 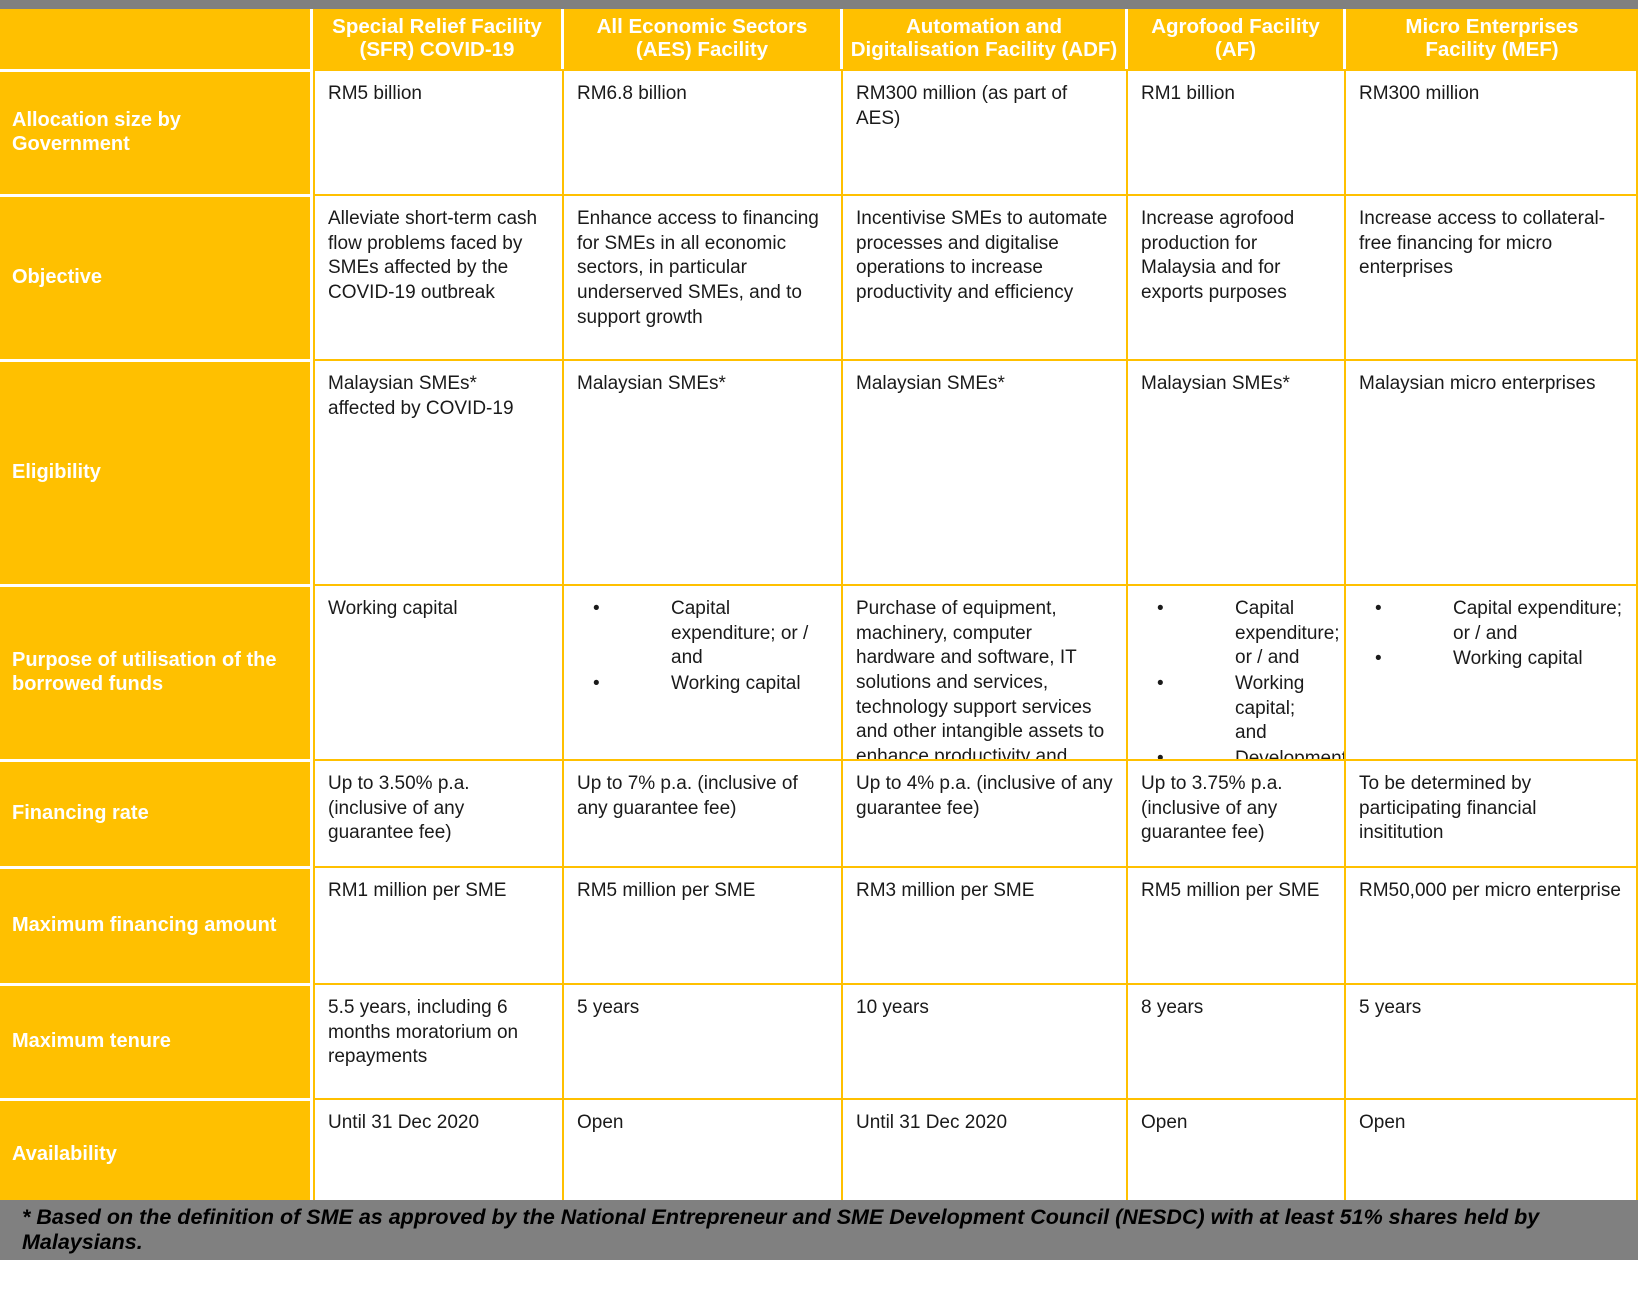 I want to click on row-label-7: Maximum tenure, so click(x=156, y=1040).